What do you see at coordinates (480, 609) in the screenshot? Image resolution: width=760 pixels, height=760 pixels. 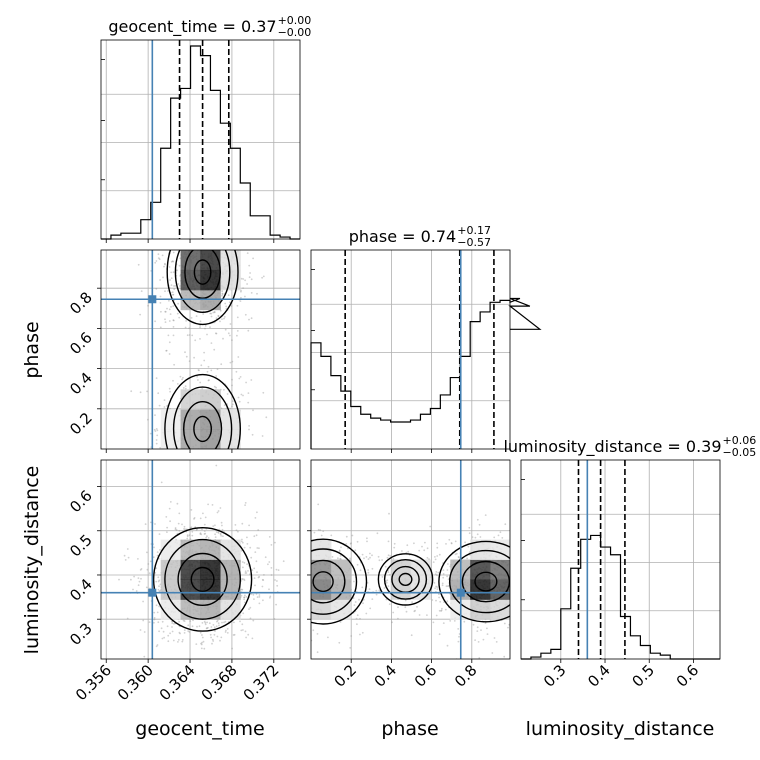 I see `density-cell` at bounding box center [480, 609].